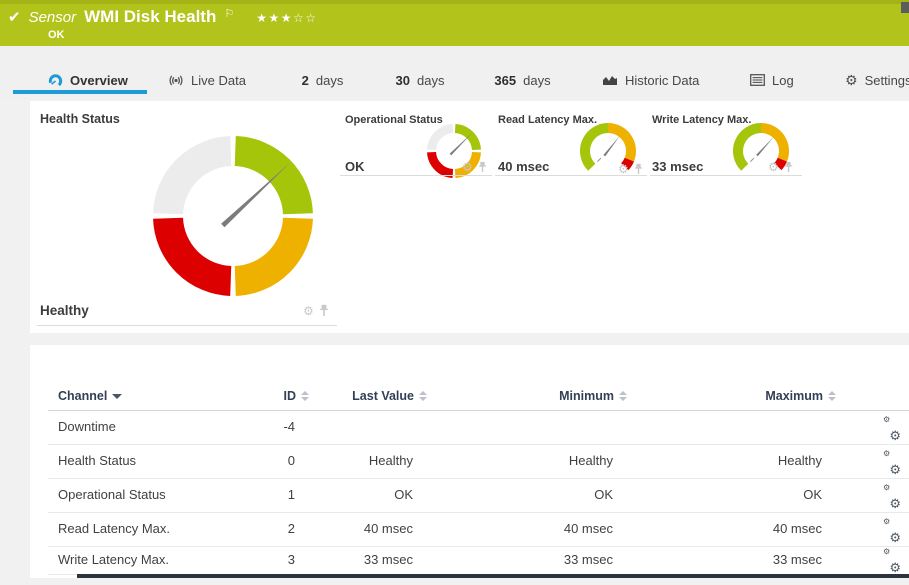 Image resolution: width=909 pixels, height=585 pixels. I want to click on minimum-value: Healthy, so click(590, 460).